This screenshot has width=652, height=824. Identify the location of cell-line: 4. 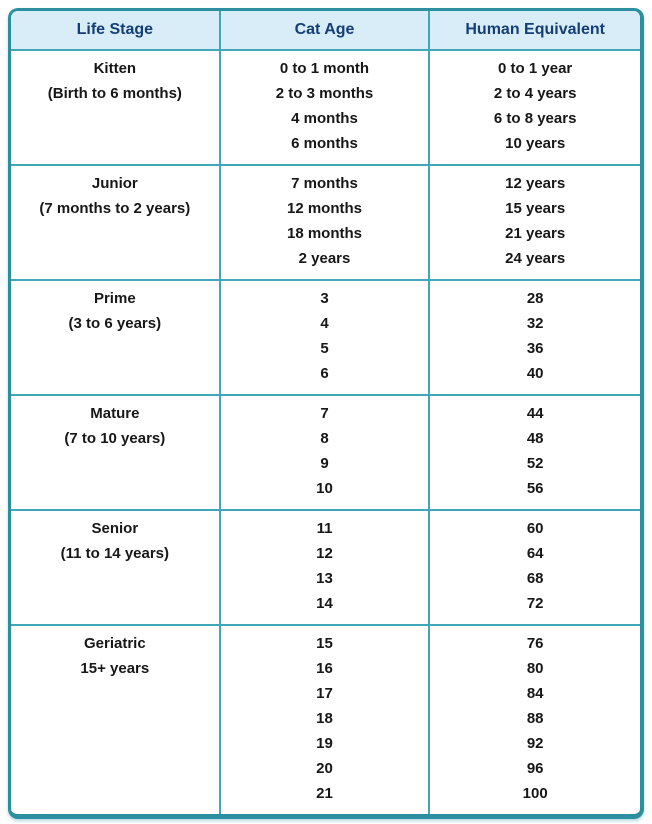
(324, 323).